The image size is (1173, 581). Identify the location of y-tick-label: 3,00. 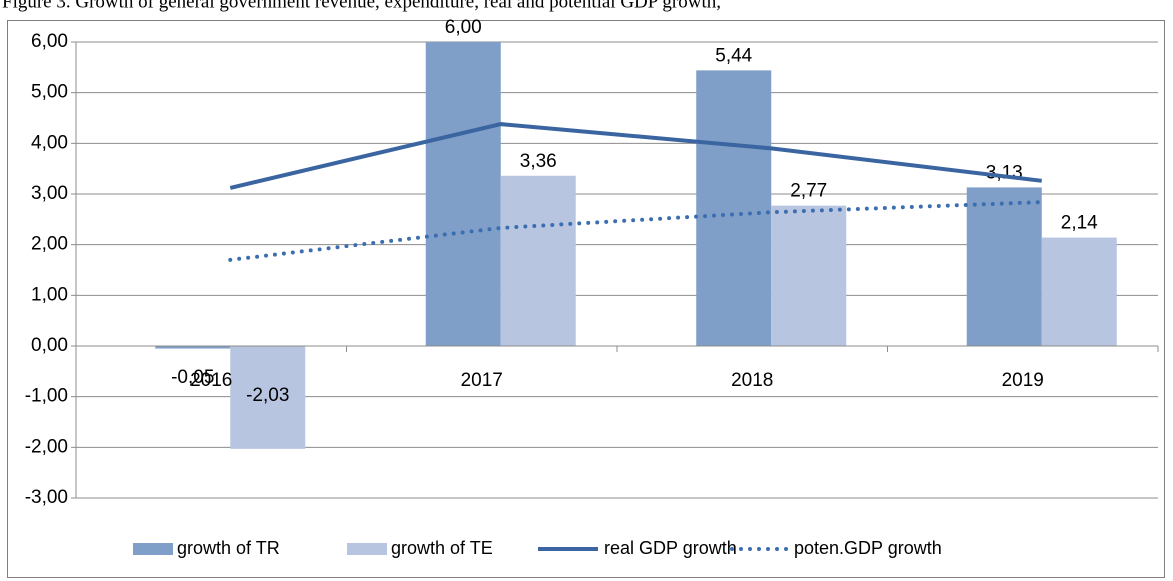
(49, 193).